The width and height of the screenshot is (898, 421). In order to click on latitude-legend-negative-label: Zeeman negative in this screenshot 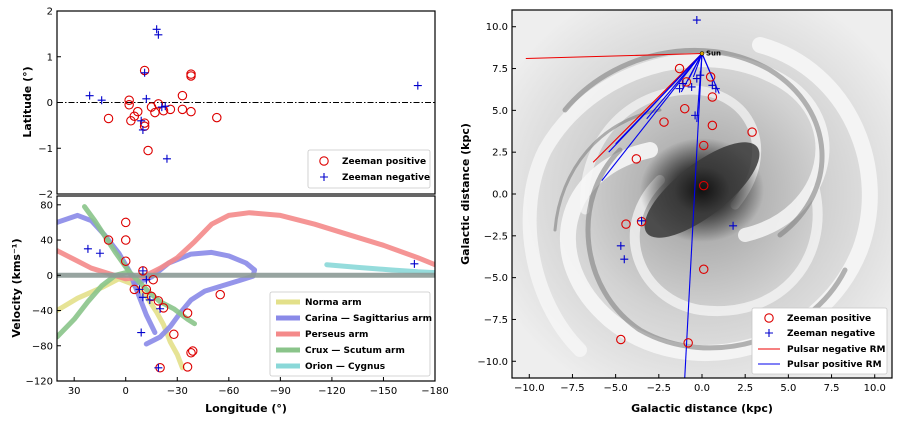, I will do `click(386, 178)`.